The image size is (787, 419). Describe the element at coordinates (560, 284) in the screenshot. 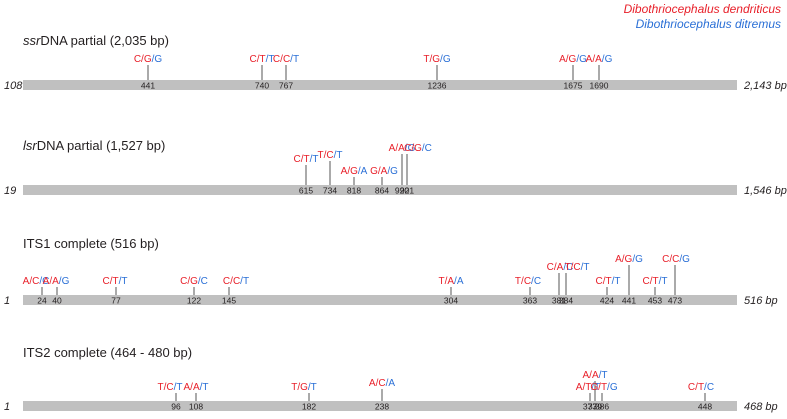

I see `variable-site: 381 C/A/C` at that location.